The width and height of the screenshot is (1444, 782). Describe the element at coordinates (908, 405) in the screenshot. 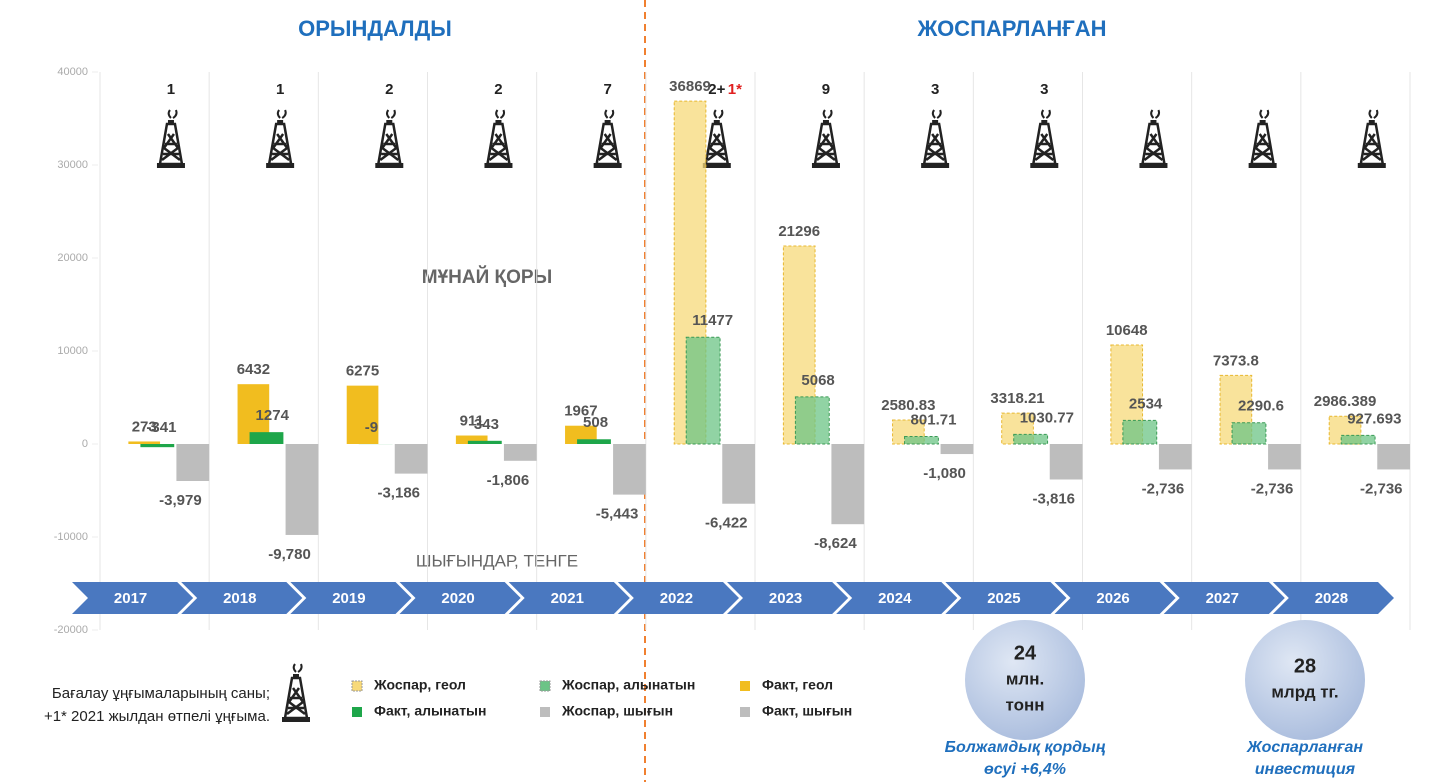

I see `data-label: 2580.83` at that location.